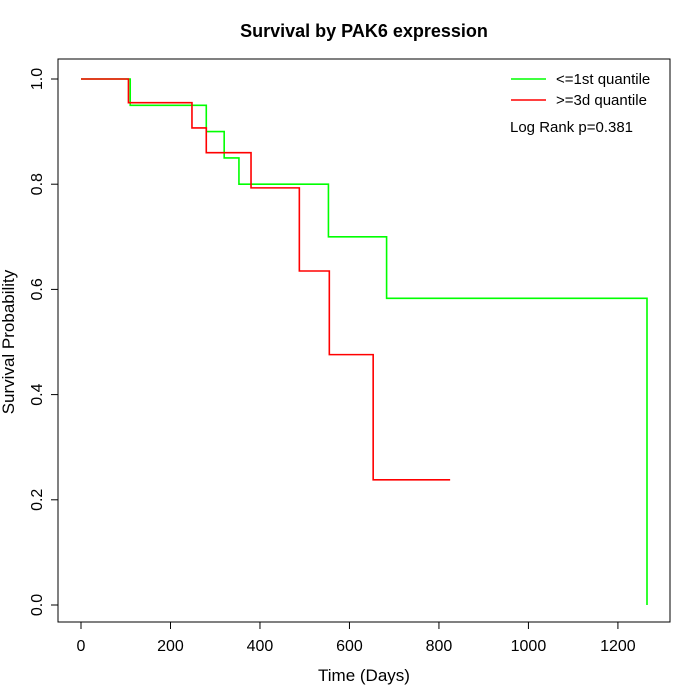  Describe the element at coordinates (603, 79) in the screenshot. I see `legend-label-1: <=1st quantile` at that location.